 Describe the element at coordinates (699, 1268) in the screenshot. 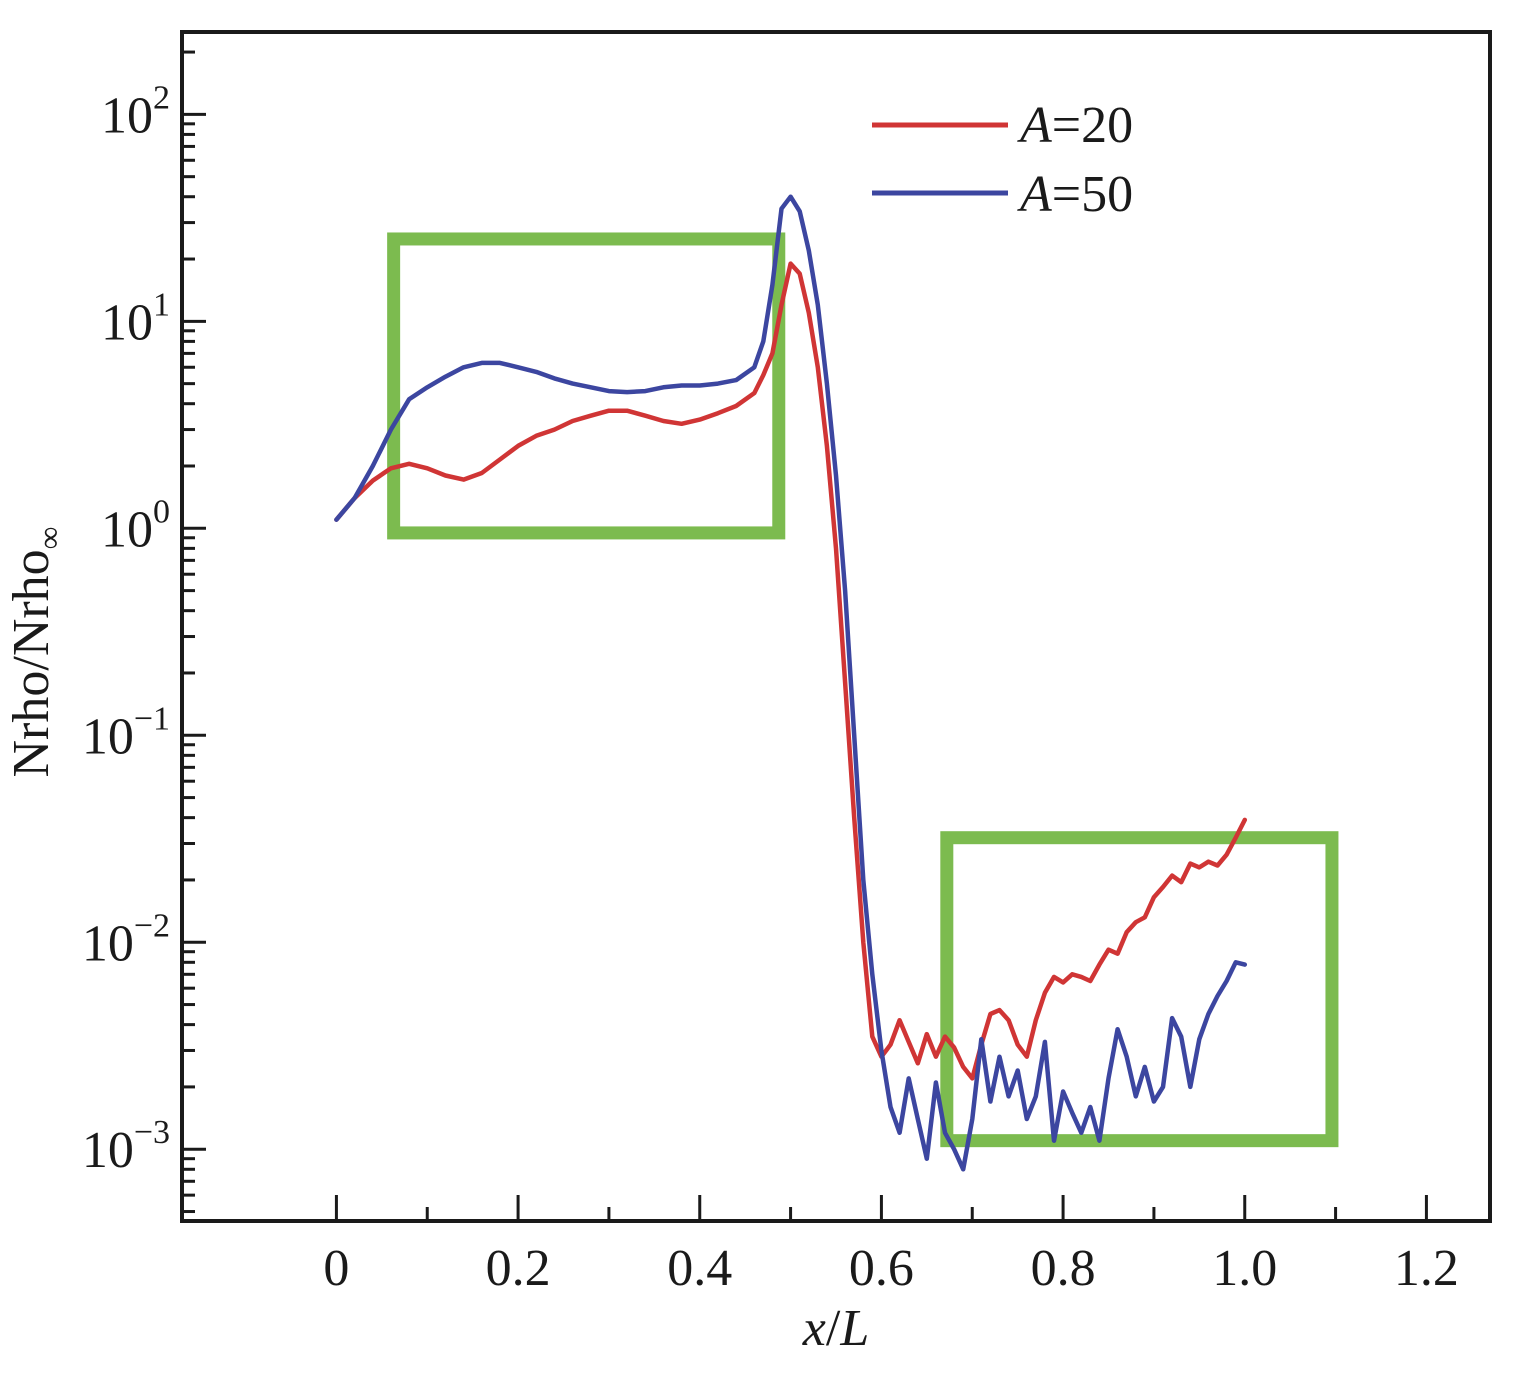

I see `x-tick-label: 0.4` at that location.